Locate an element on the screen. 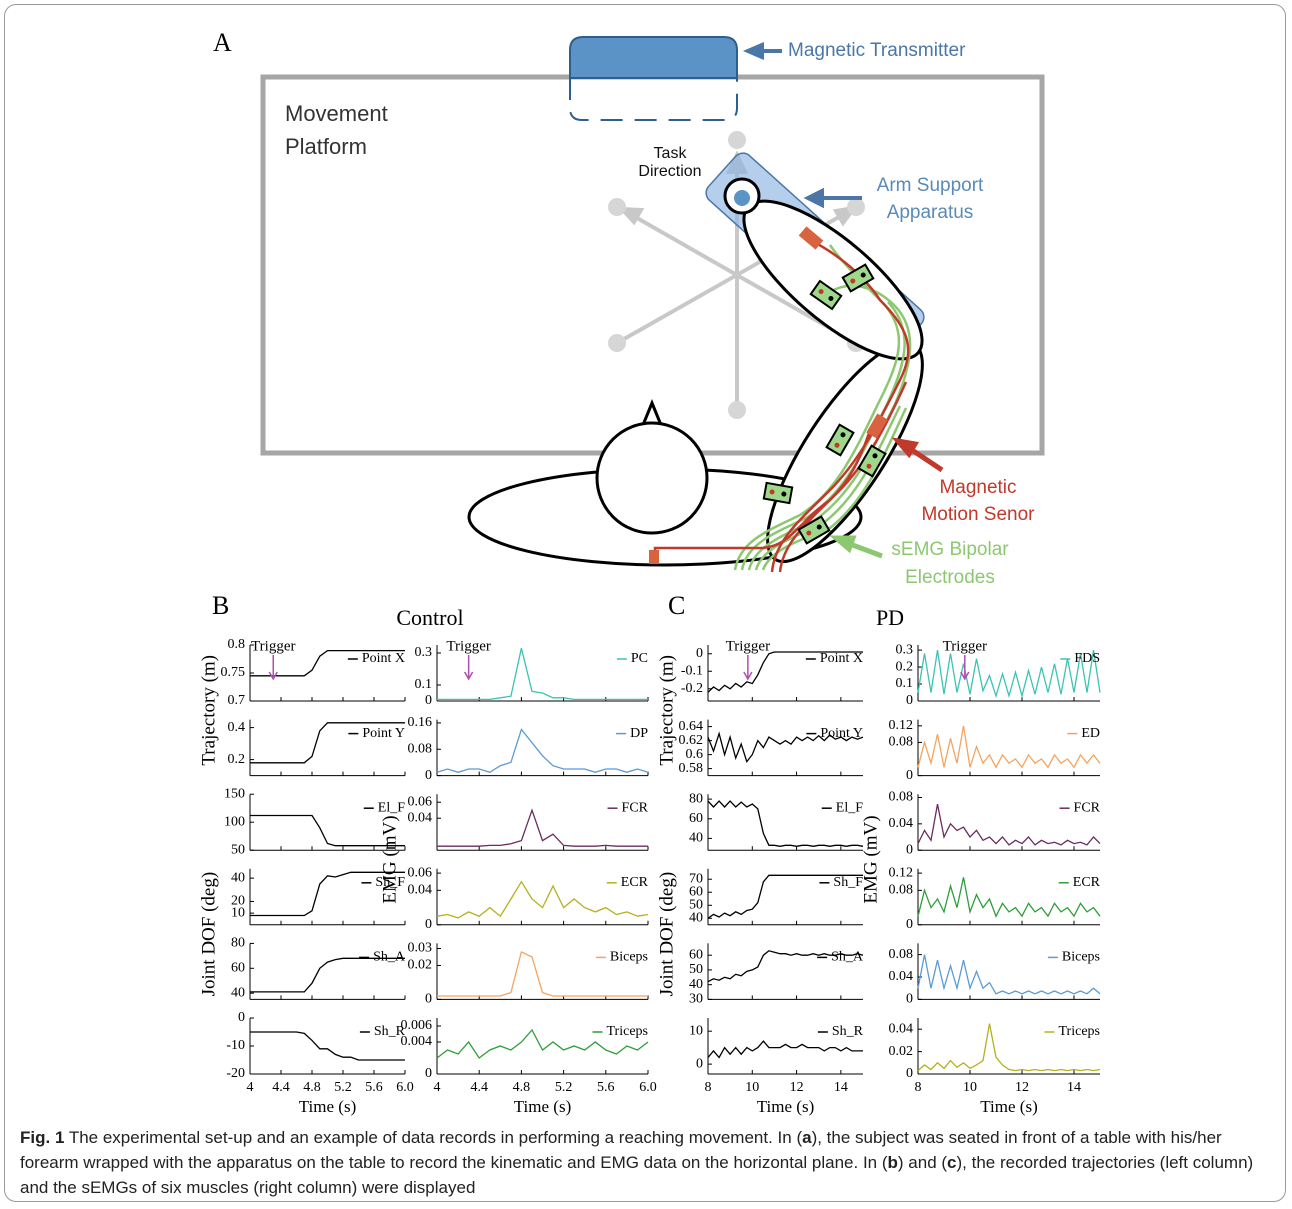  y-tick-label: 0.03 is located at coordinates (420, 948).